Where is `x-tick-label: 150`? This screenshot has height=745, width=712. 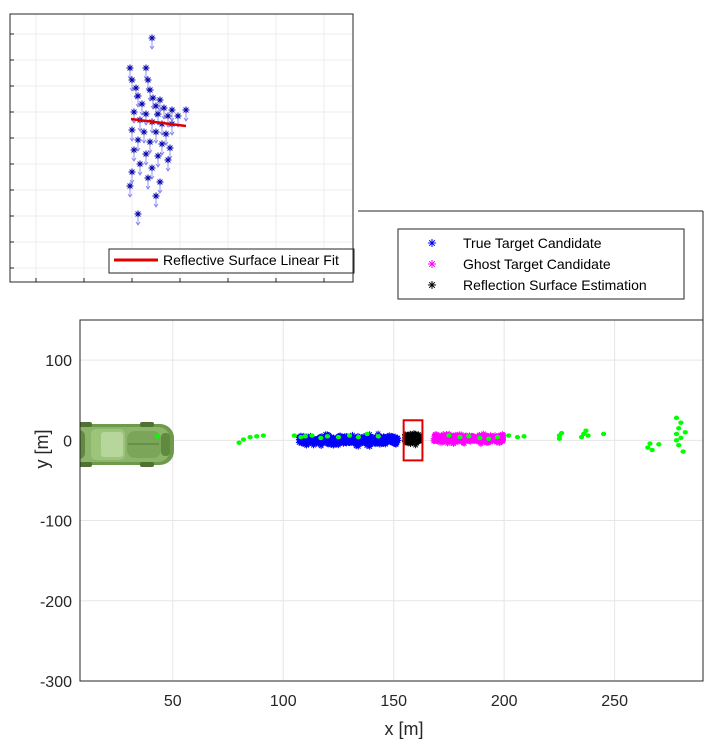 x-tick-label: 150 is located at coordinates (393, 701).